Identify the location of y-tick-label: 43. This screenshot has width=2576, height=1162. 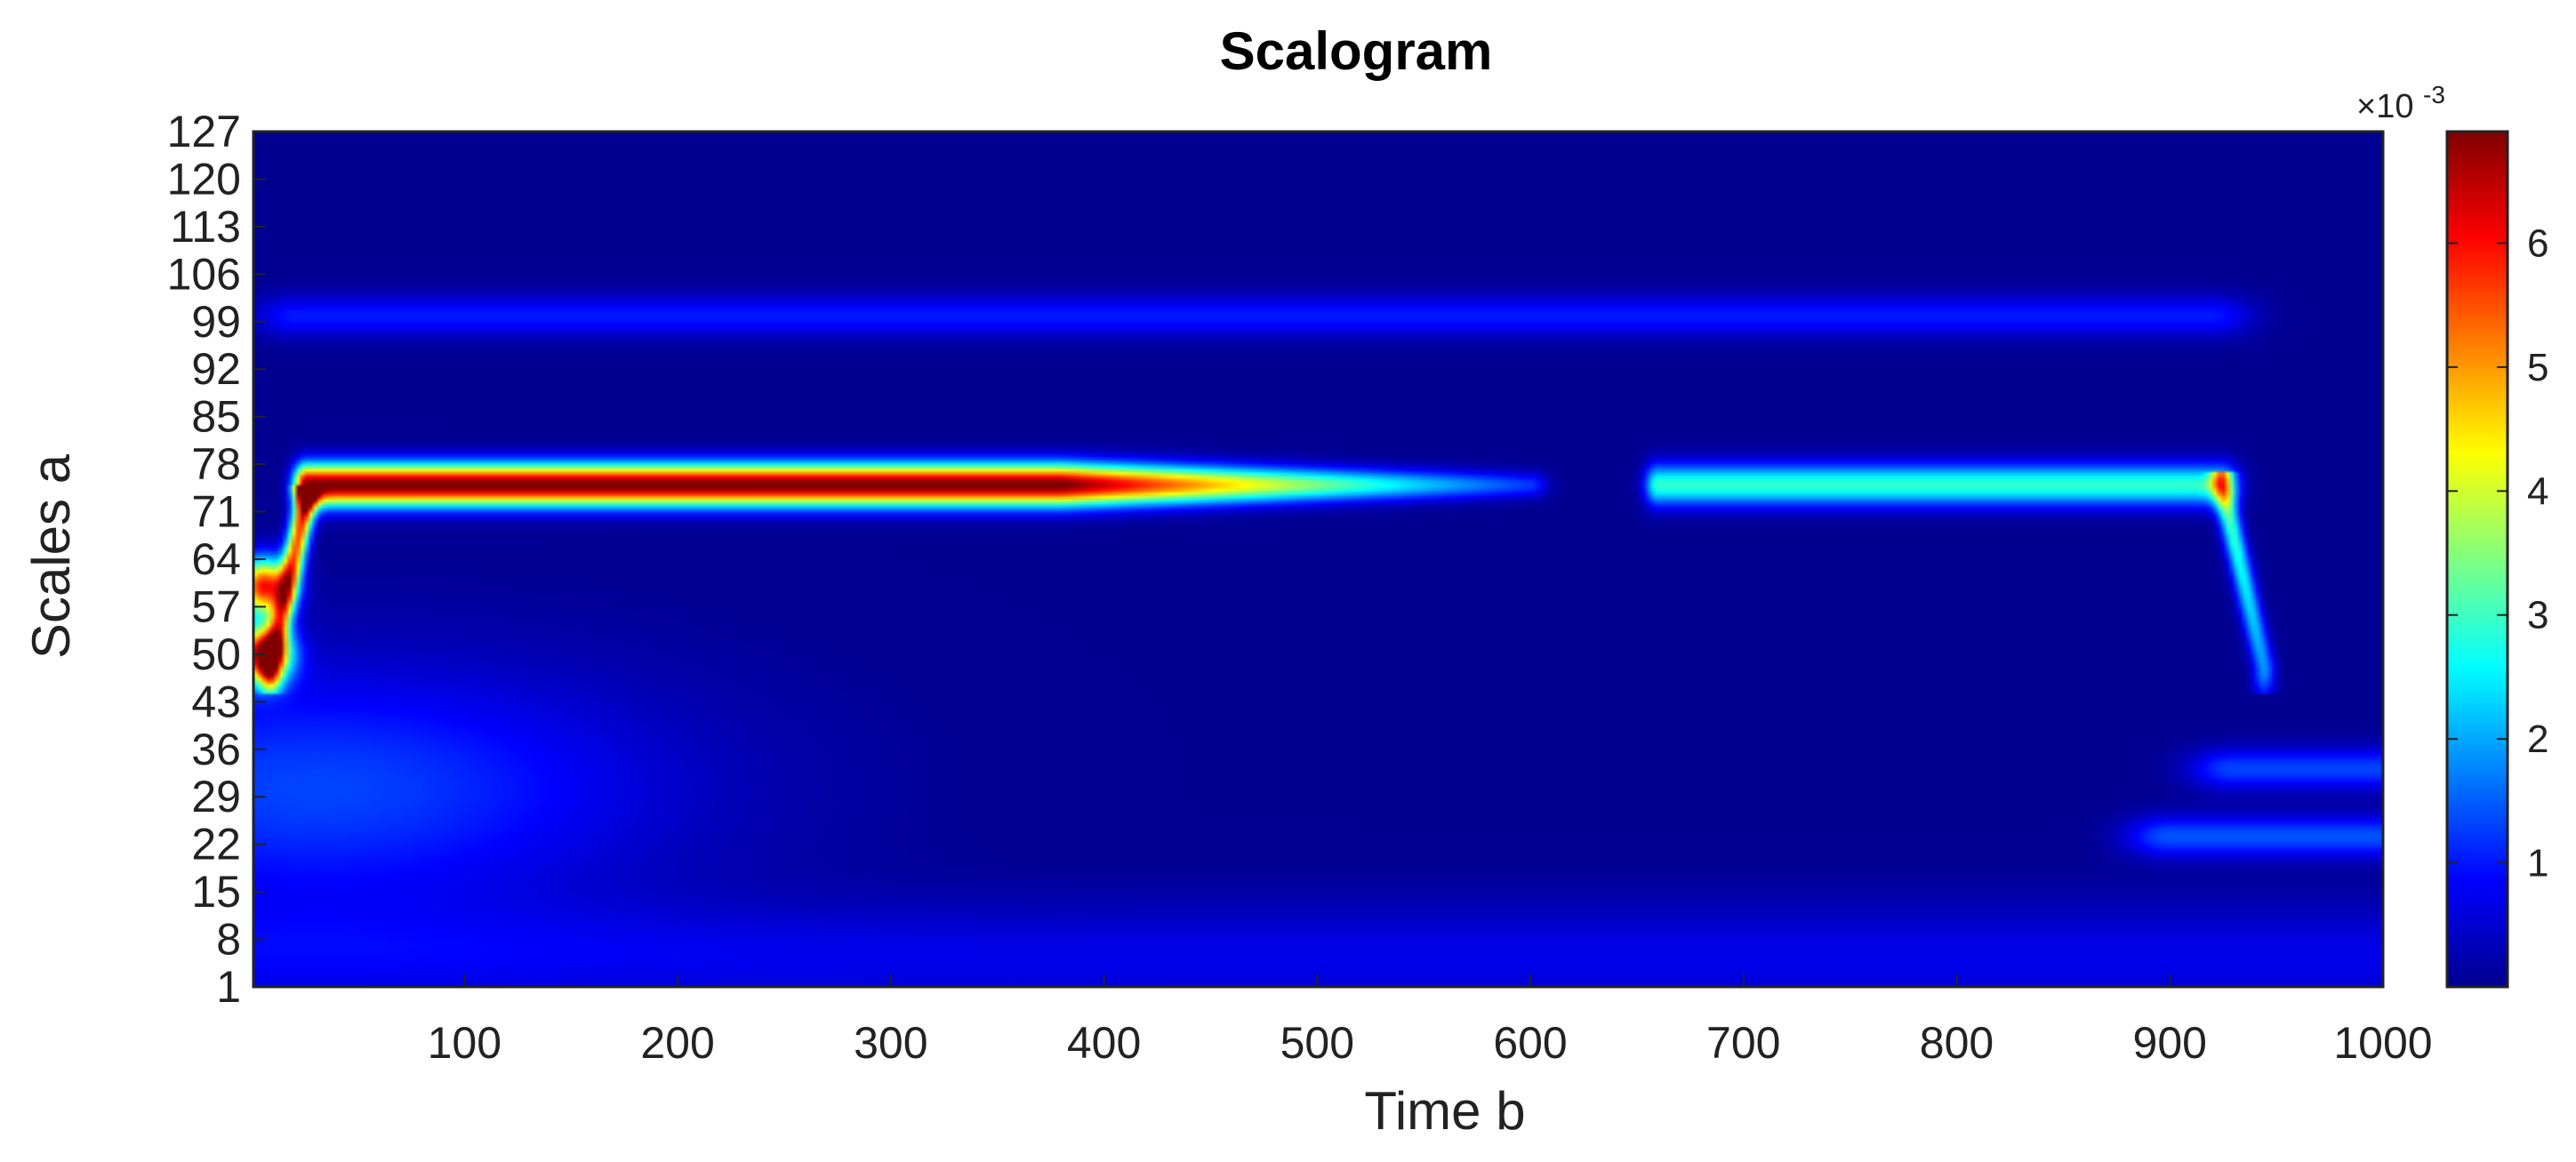
(216, 701).